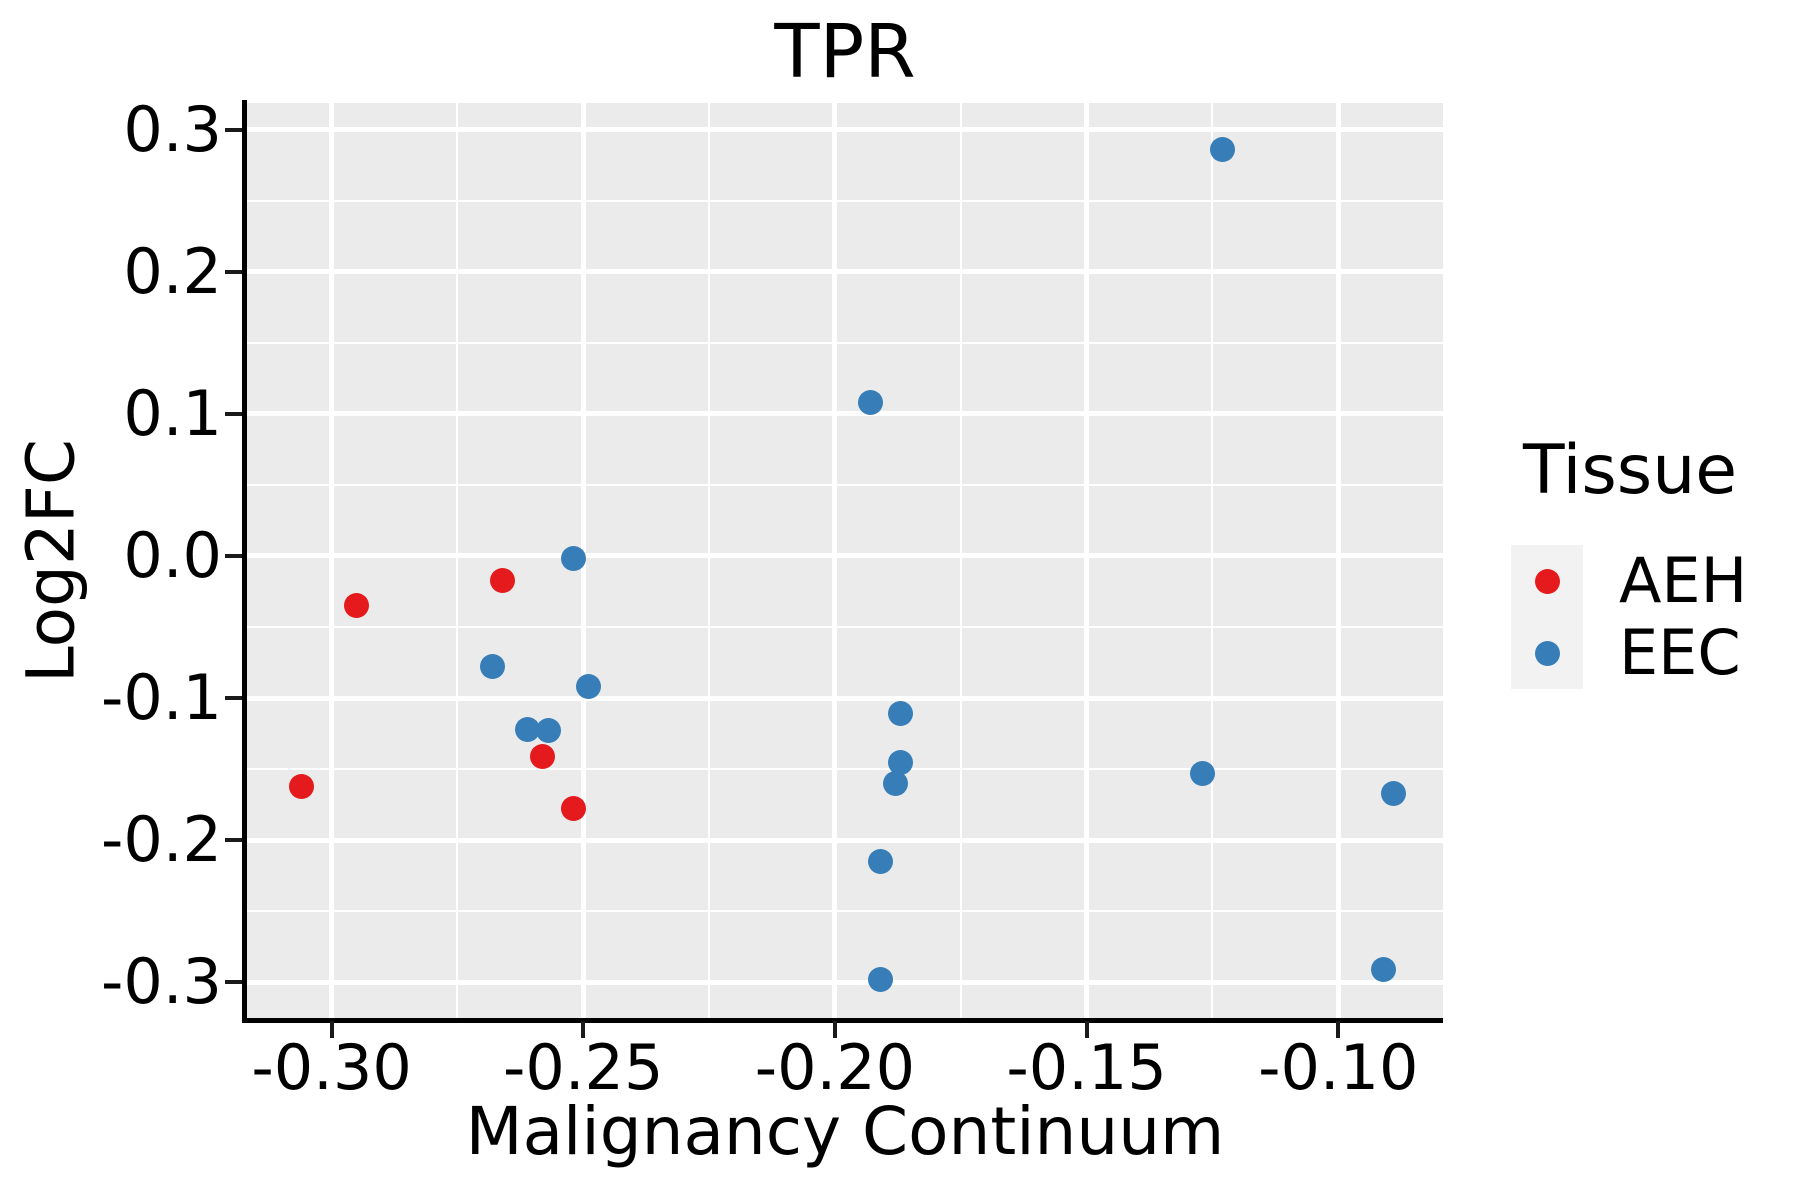 The height and width of the screenshot is (1200, 1800). I want to click on x-axis-line, so click(842, 1020).